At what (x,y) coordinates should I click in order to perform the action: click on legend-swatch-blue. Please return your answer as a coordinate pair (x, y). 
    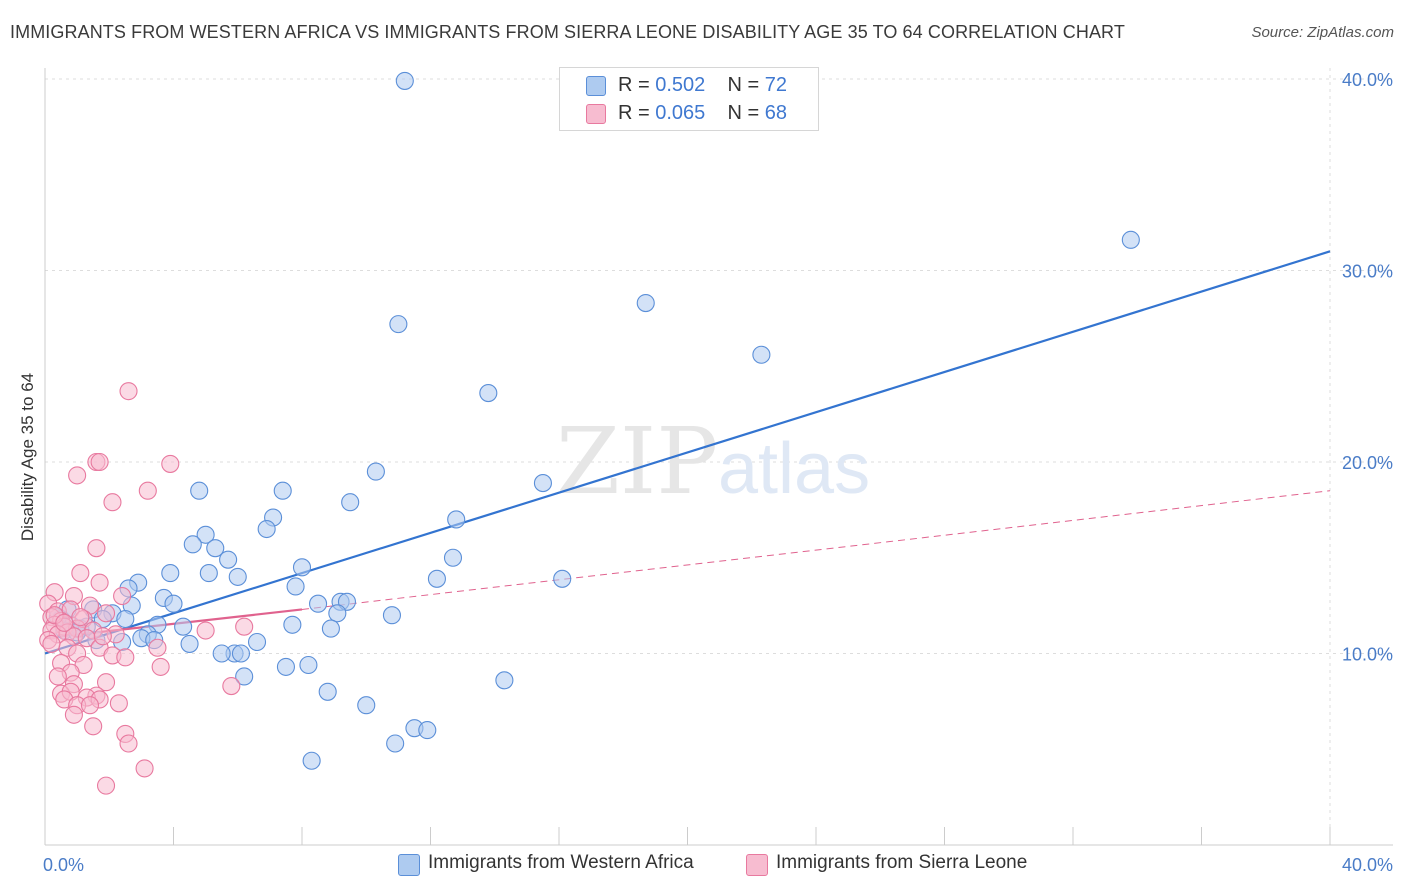
    Looking at the image, I should click on (596, 86).